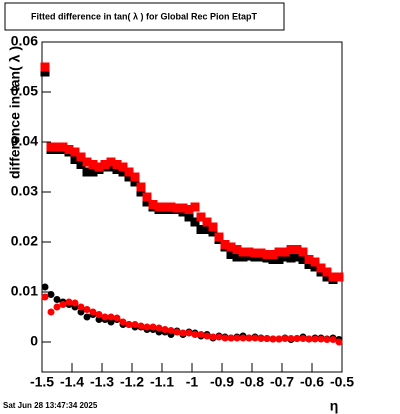 This screenshot has width=400, height=414. What do you see at coordinates (24, 41) in the screenshot?
I see `y-tick-label: 0.06` at bounding box center [24, 41].